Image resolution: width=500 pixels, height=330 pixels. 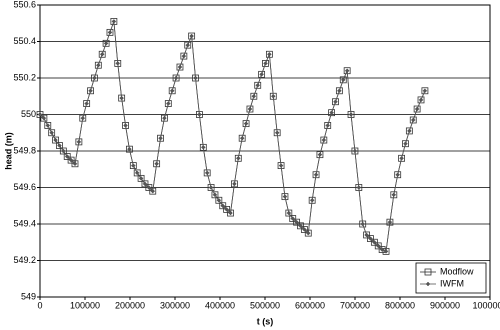 I want to click on x-tick-label: 600000, so click(x=310, y=305).